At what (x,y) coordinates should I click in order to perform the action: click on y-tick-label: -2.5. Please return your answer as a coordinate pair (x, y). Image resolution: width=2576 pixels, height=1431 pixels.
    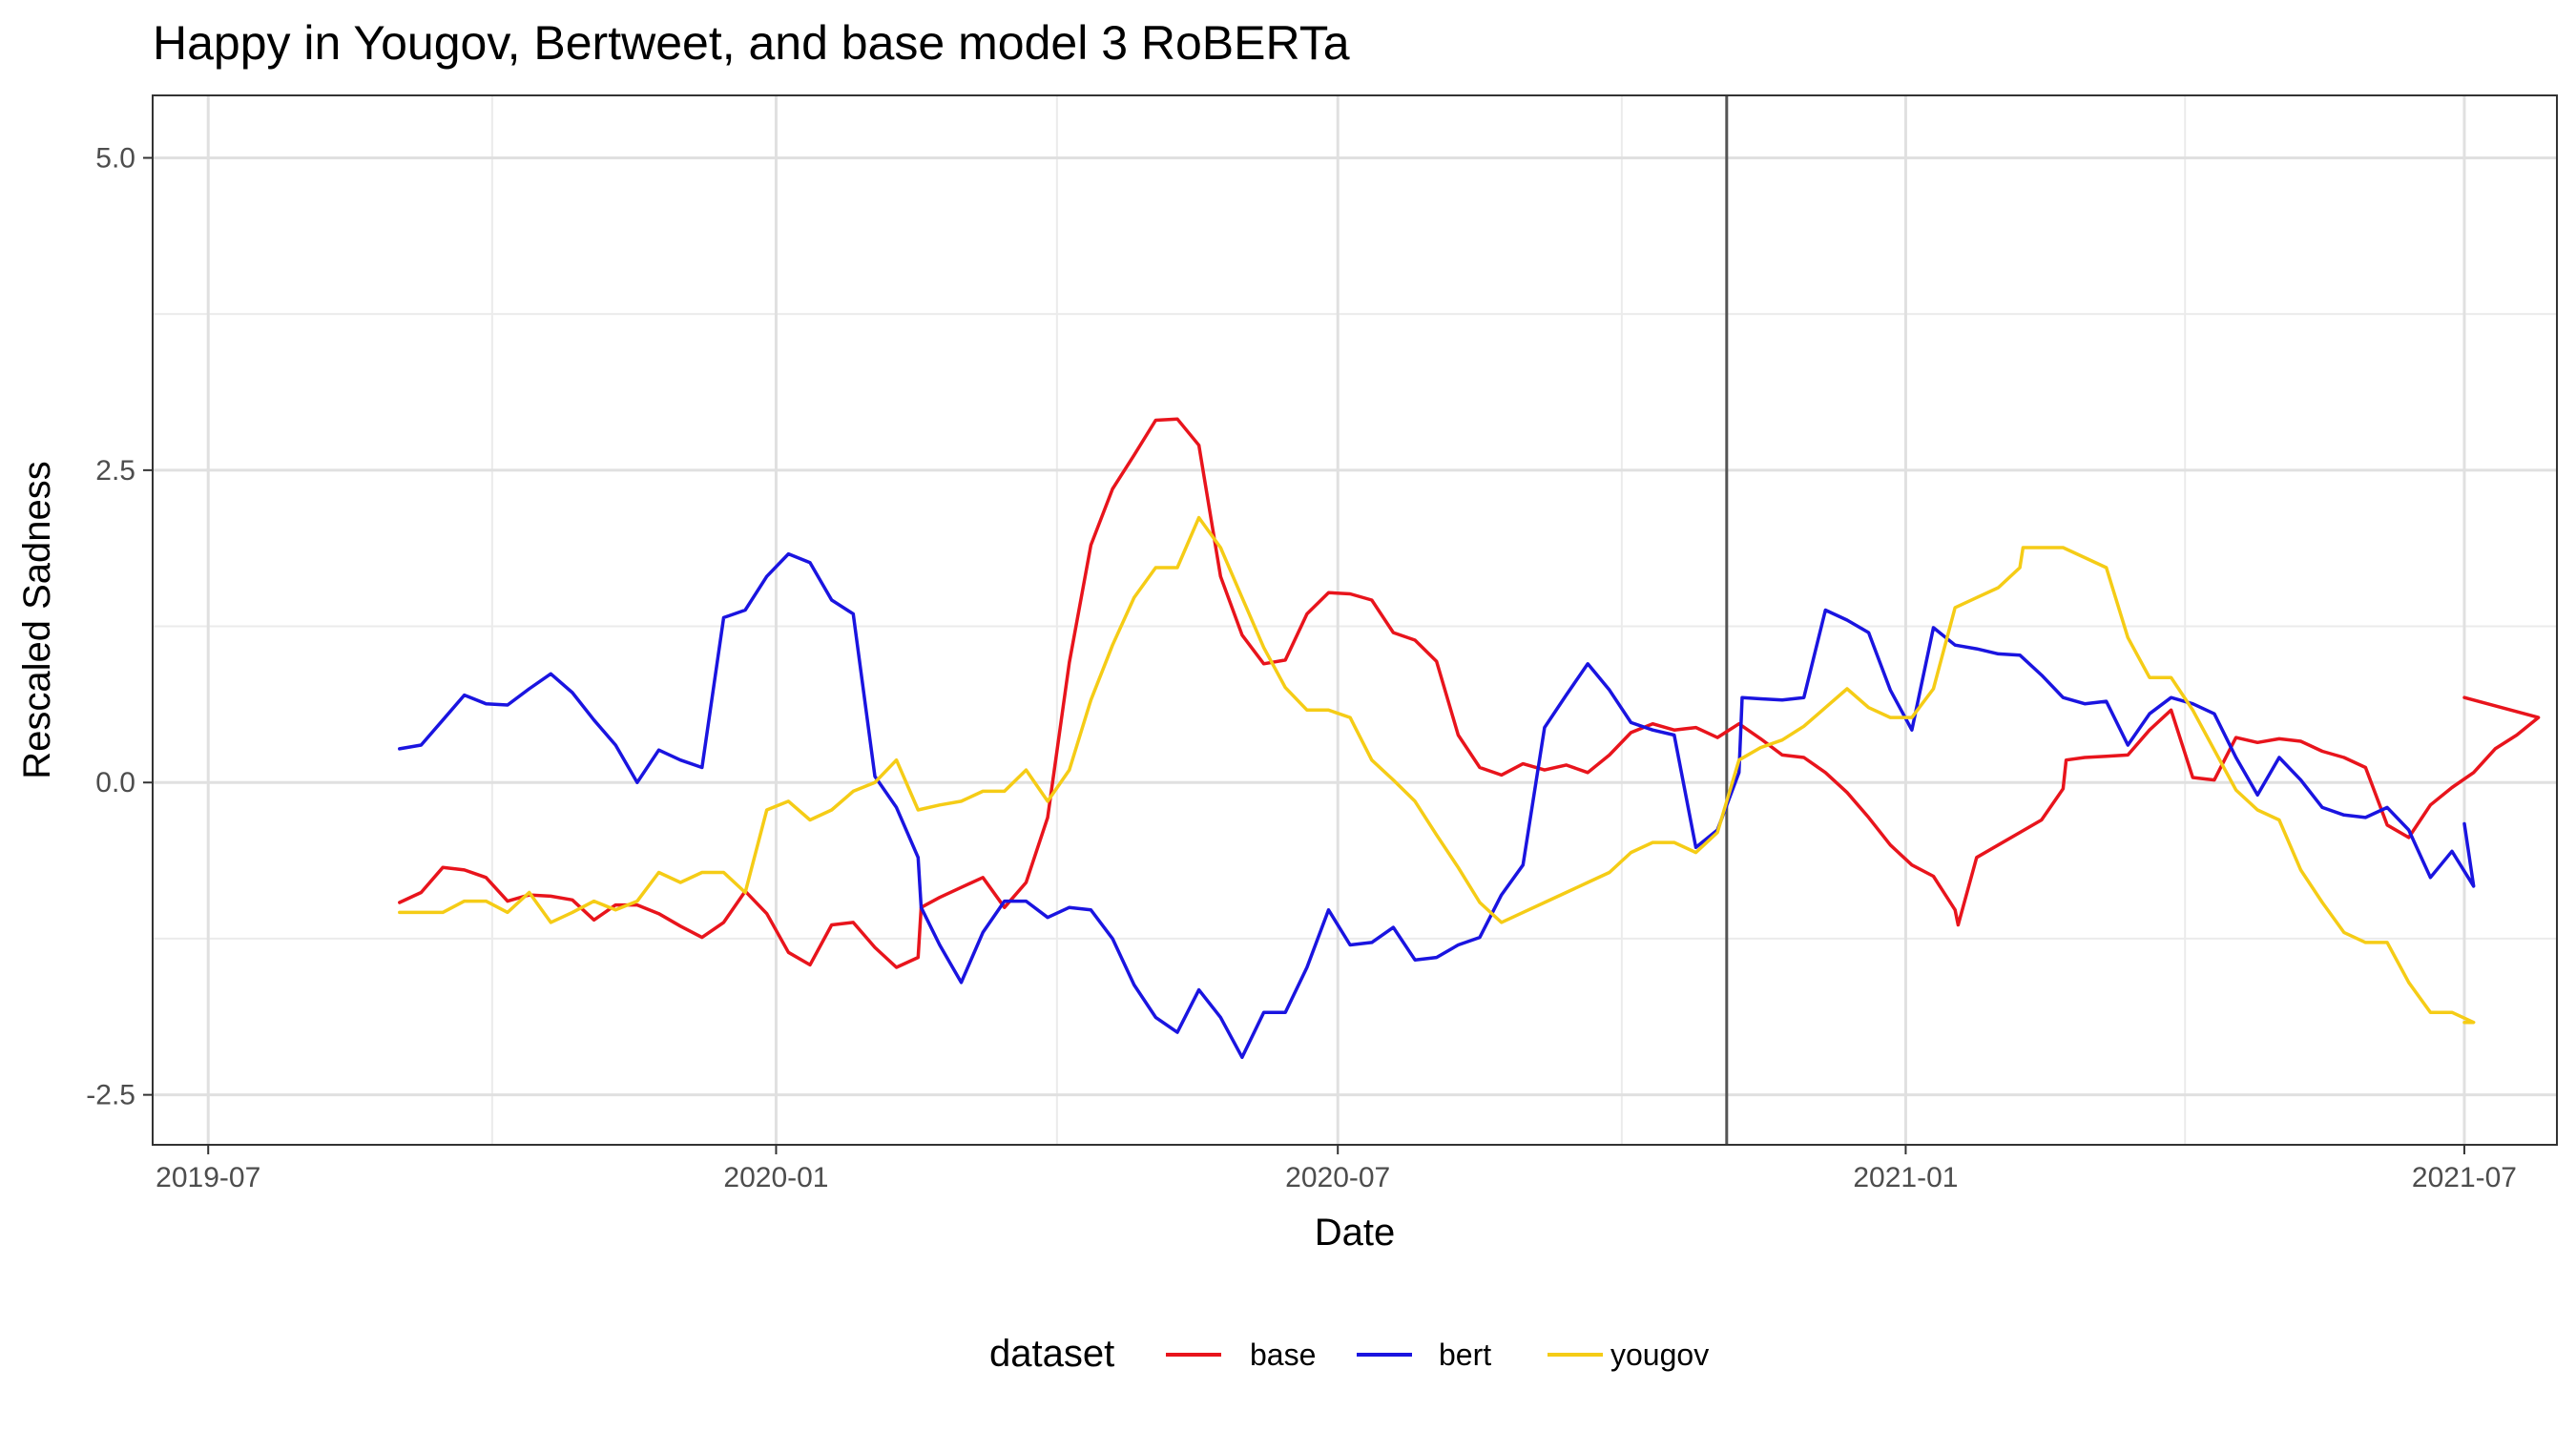
    Looking at the image, I should click on (110, 1095).